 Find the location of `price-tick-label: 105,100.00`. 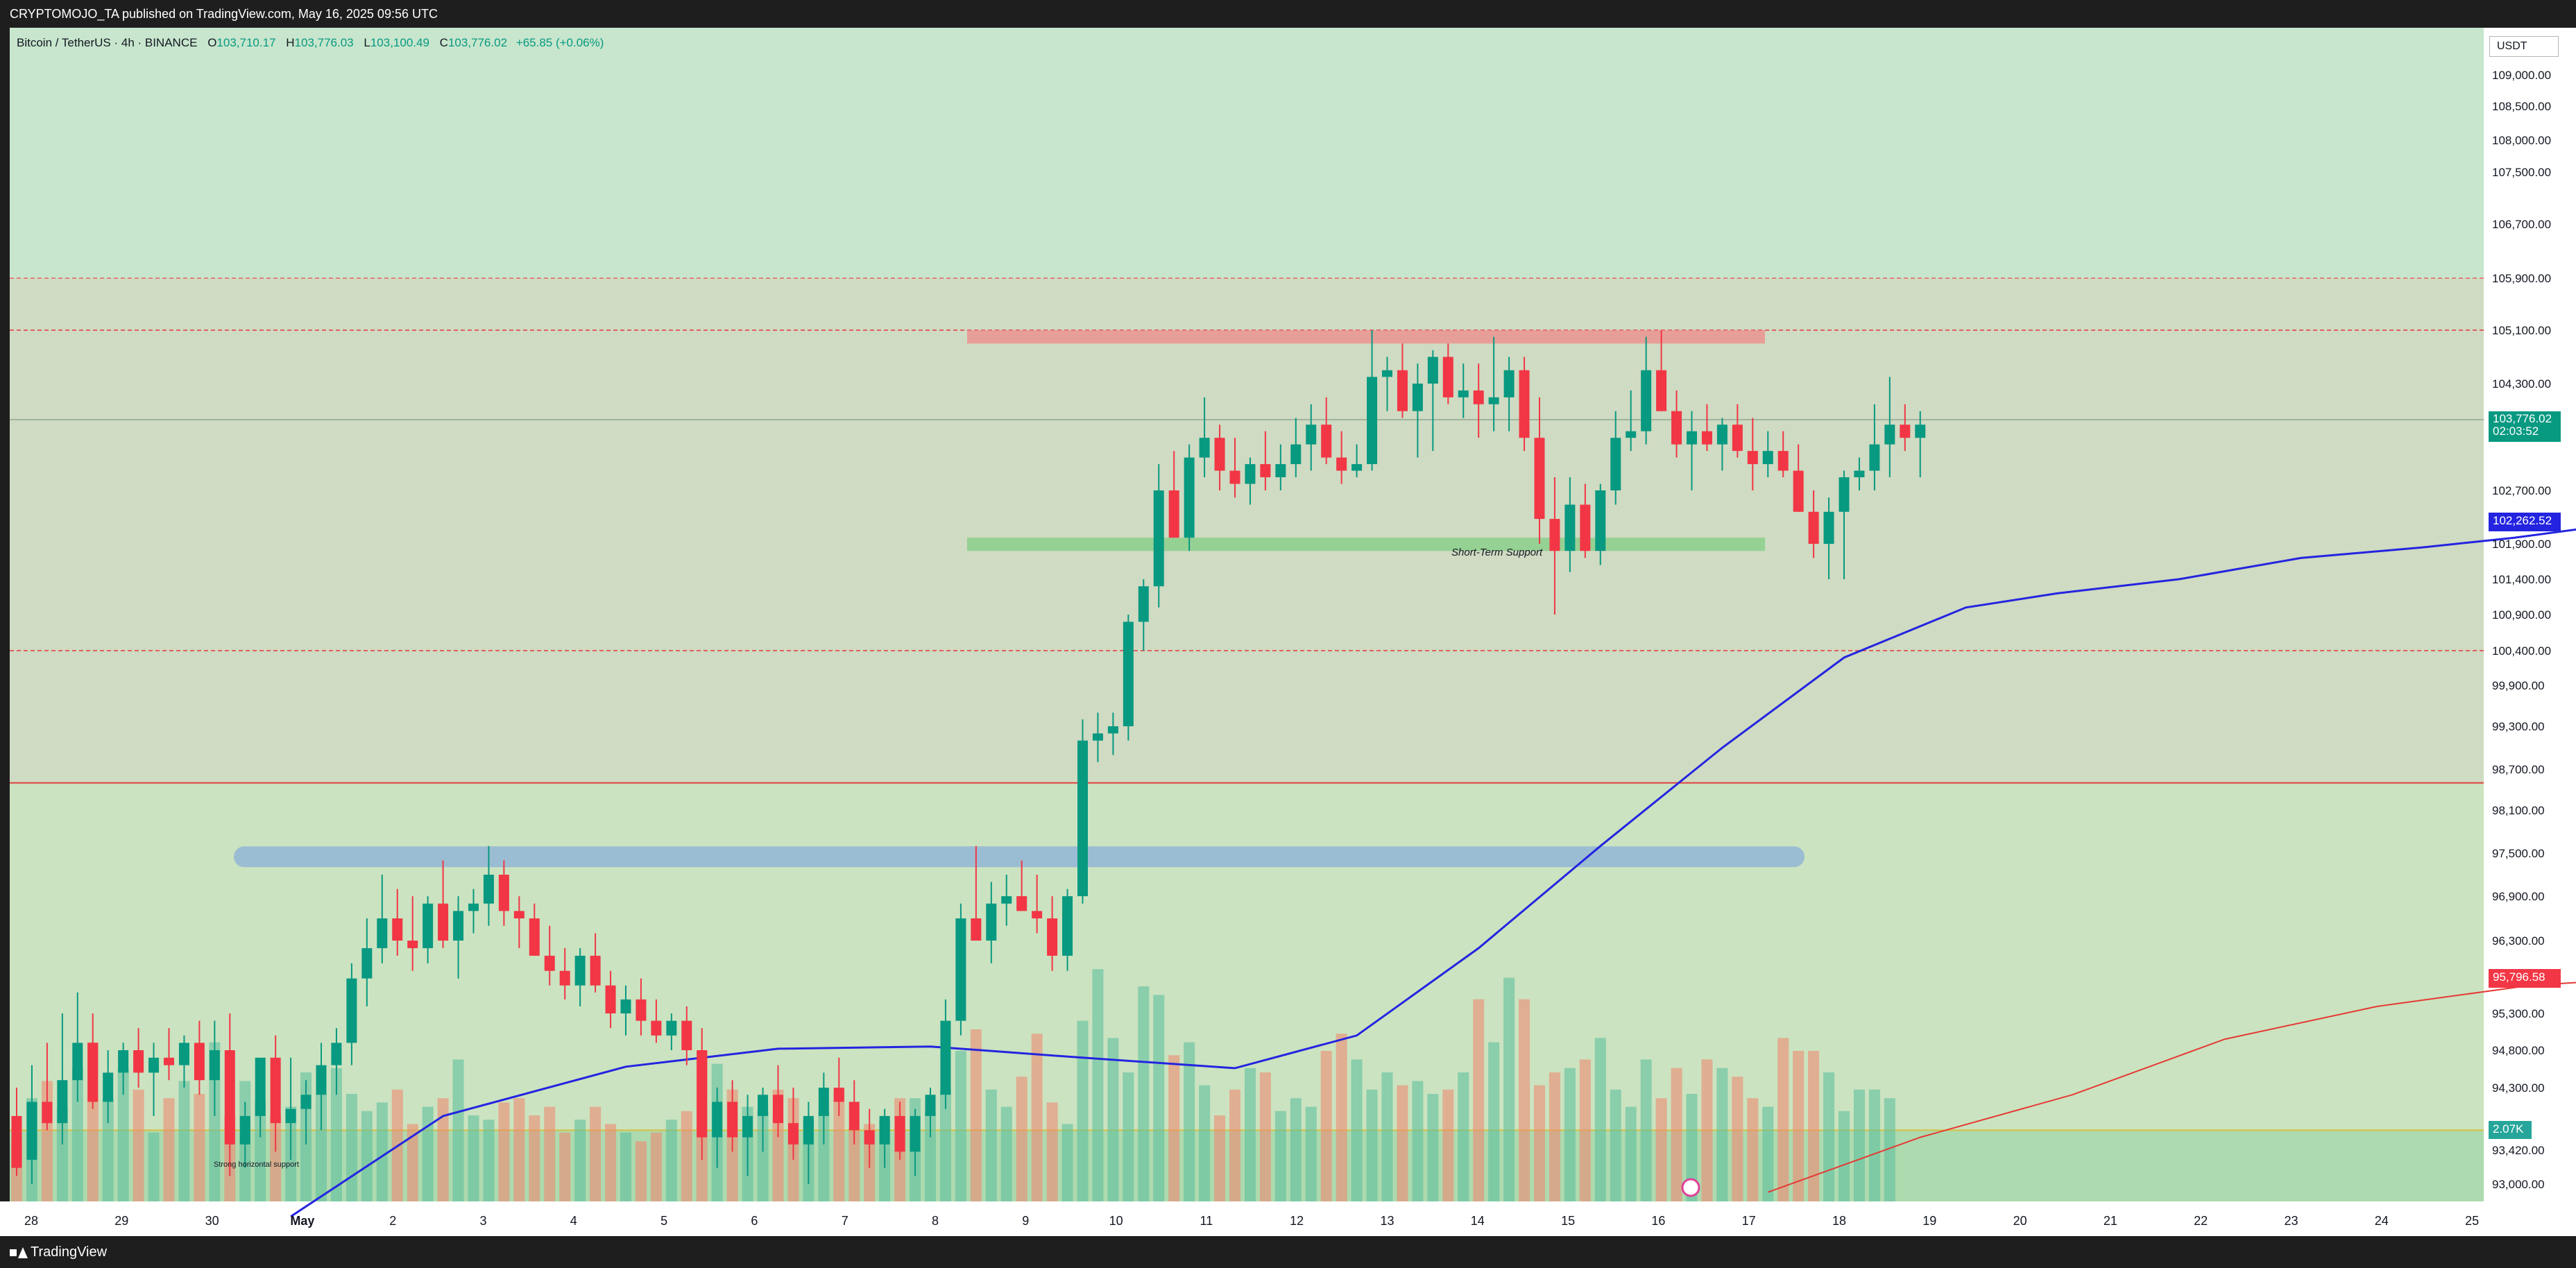

price-tick-label: 105,100.00 is located at coordinates (2521, 330).